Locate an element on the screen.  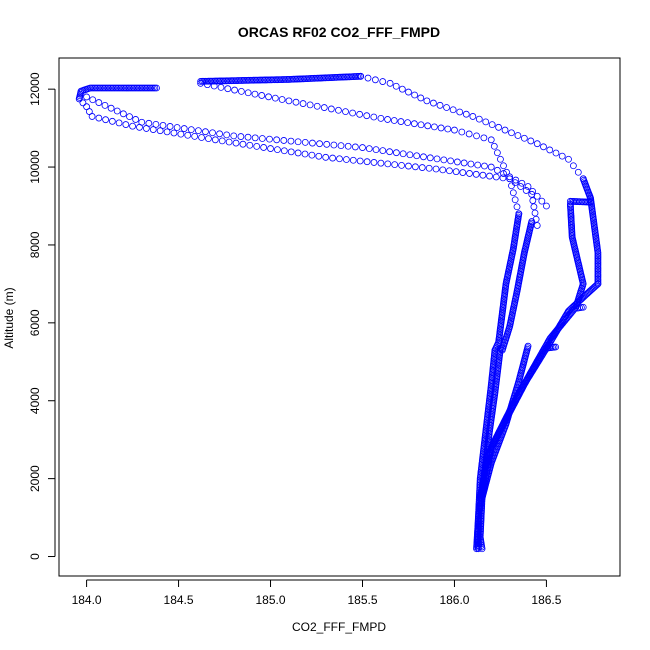
y-tick-label: 0 is located at coordinates (35, 556).